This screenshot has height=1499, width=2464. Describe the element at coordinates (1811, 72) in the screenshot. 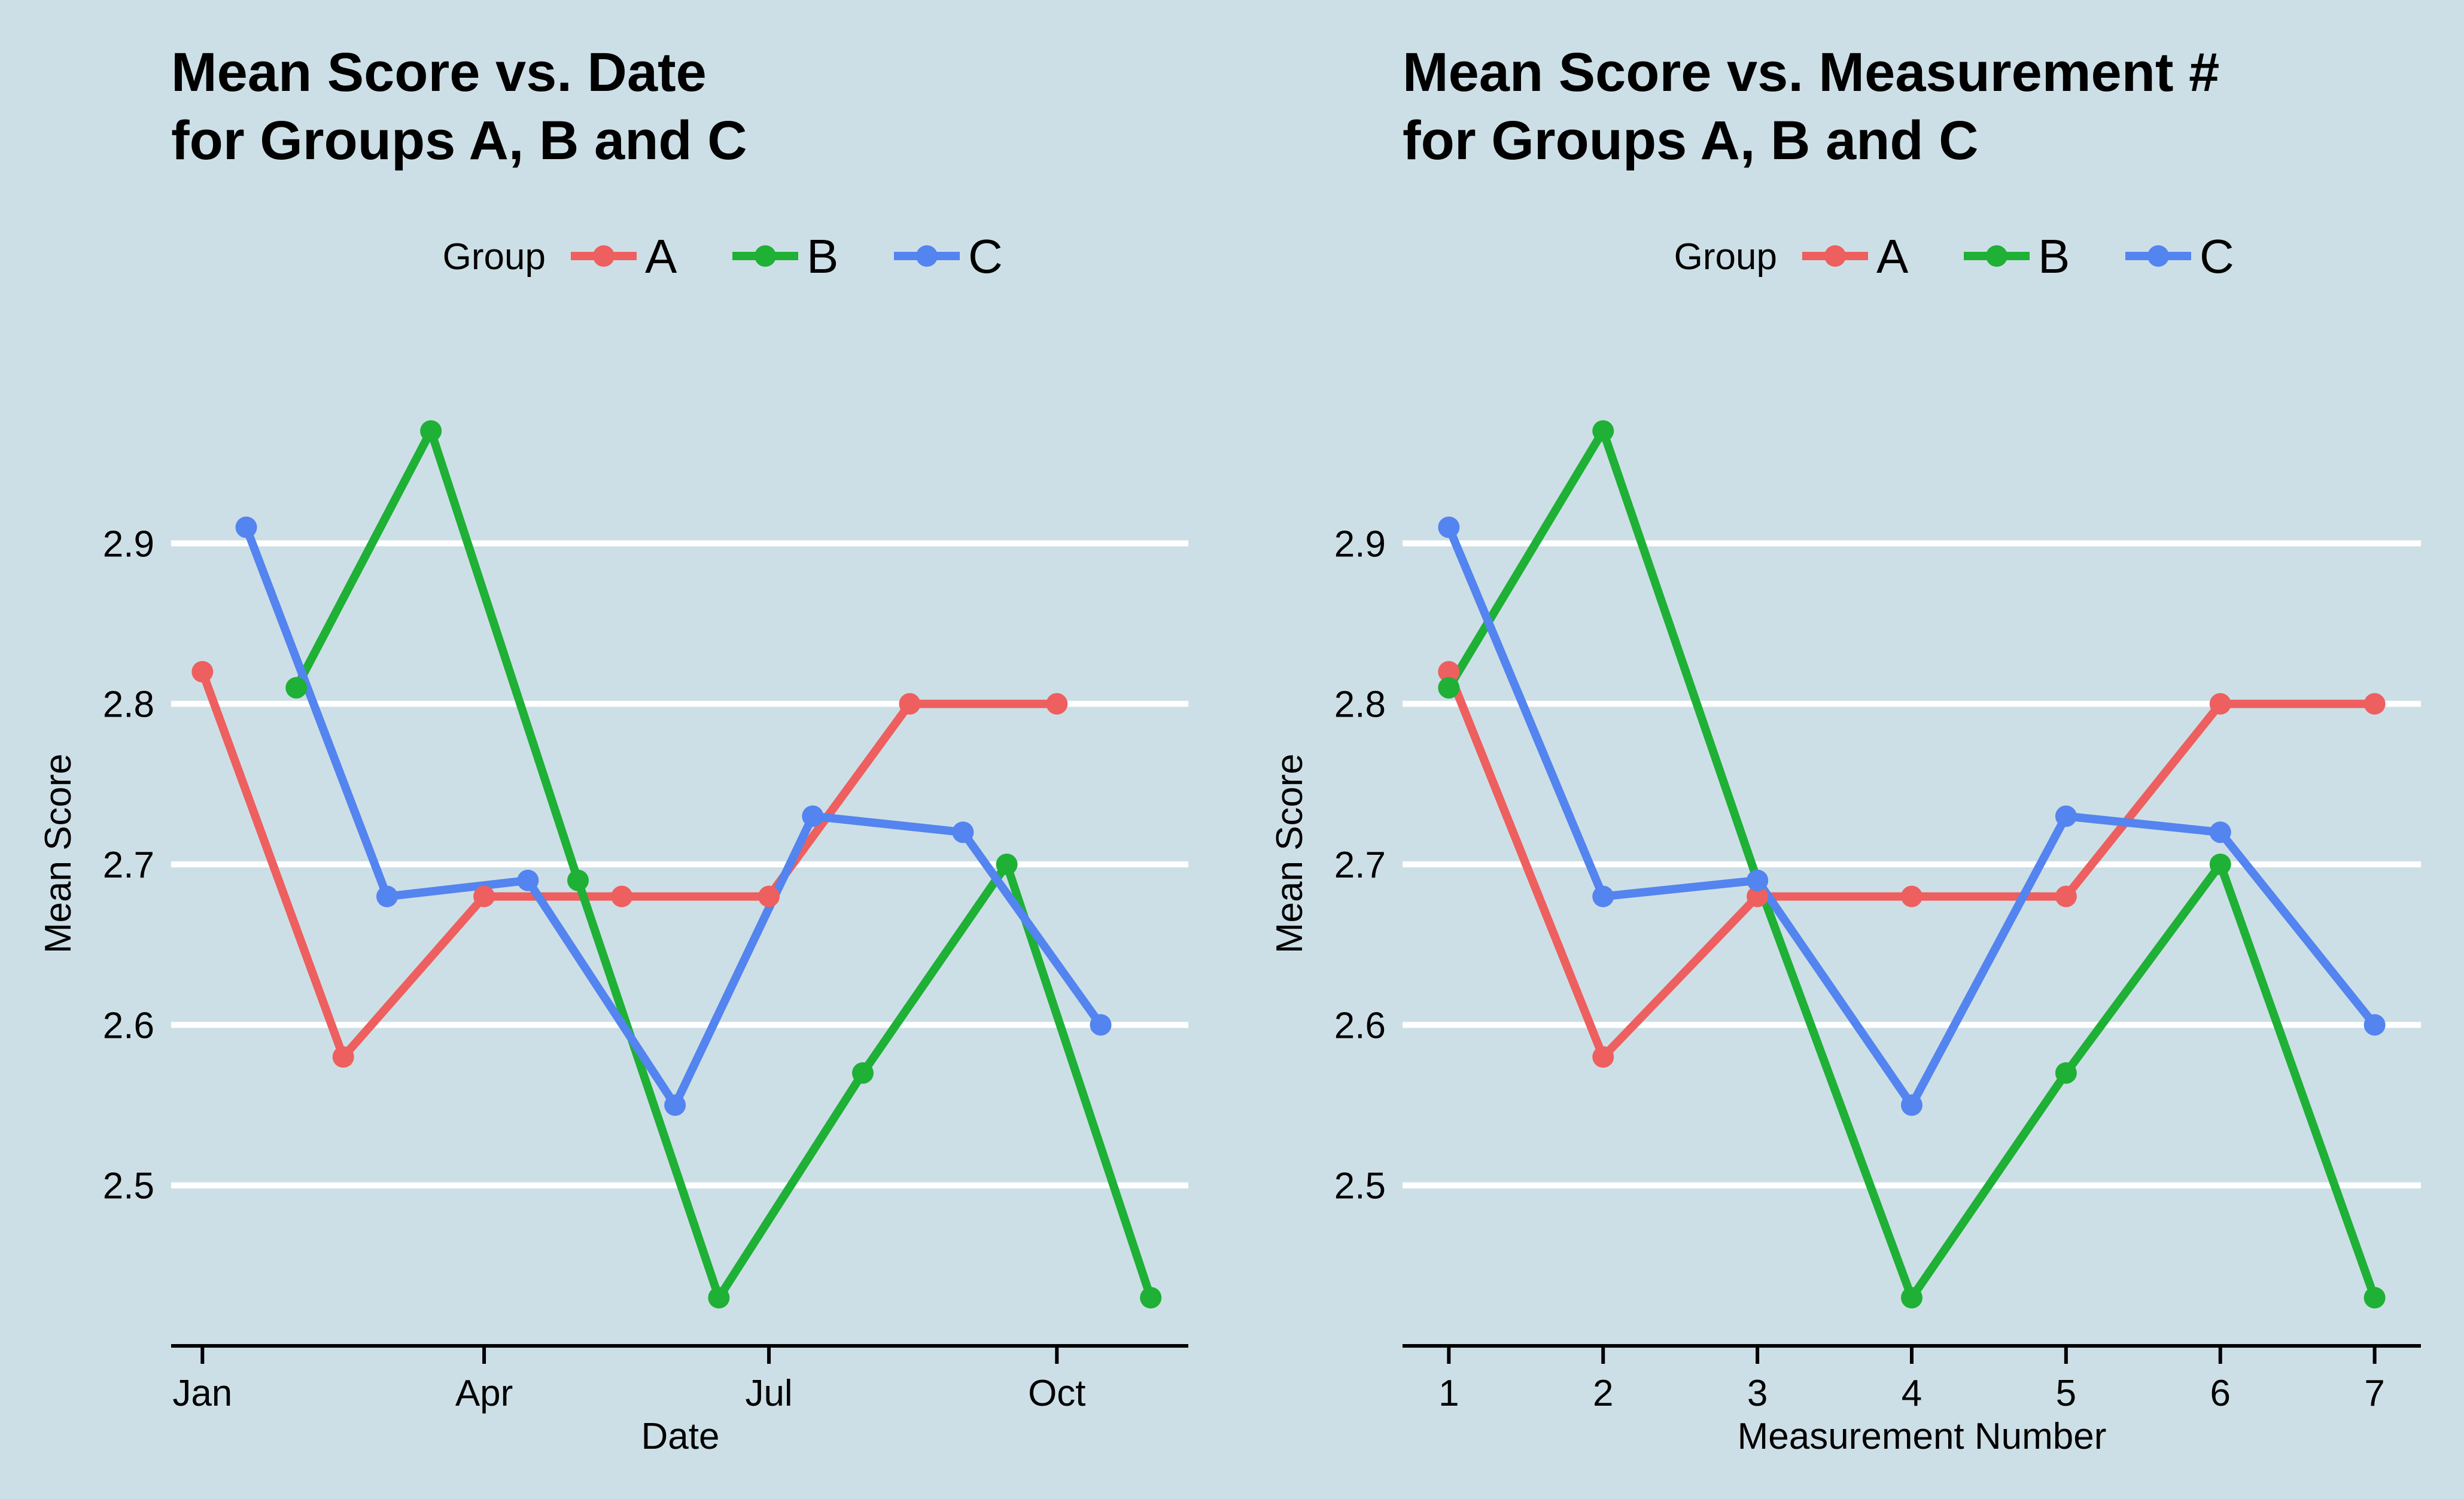

I see `chart-title-line-1: Mean Score vs. Measurement #` at that location.